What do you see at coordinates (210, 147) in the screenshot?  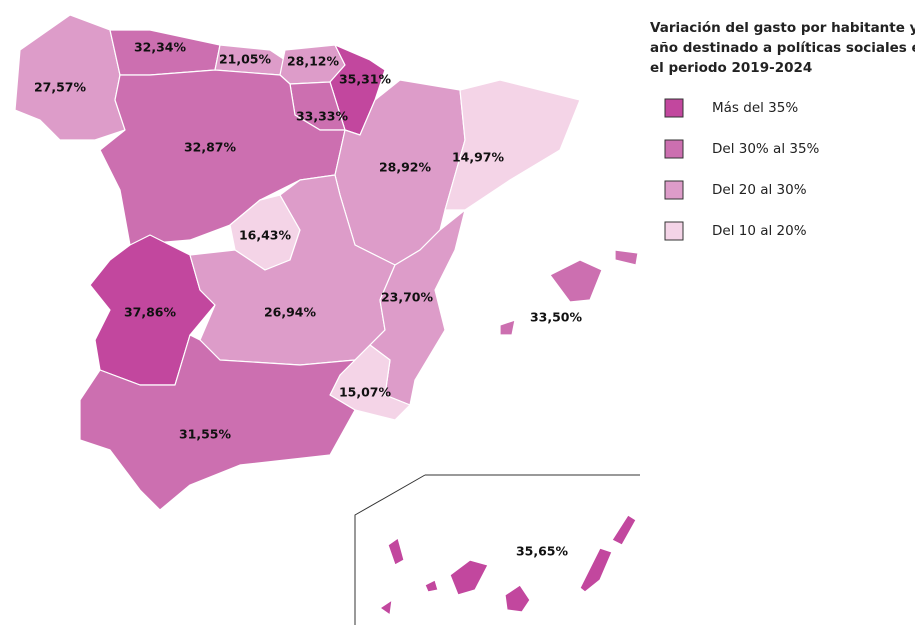 I see `region-value-label: 32,87%` at bounding box center [210, 147].